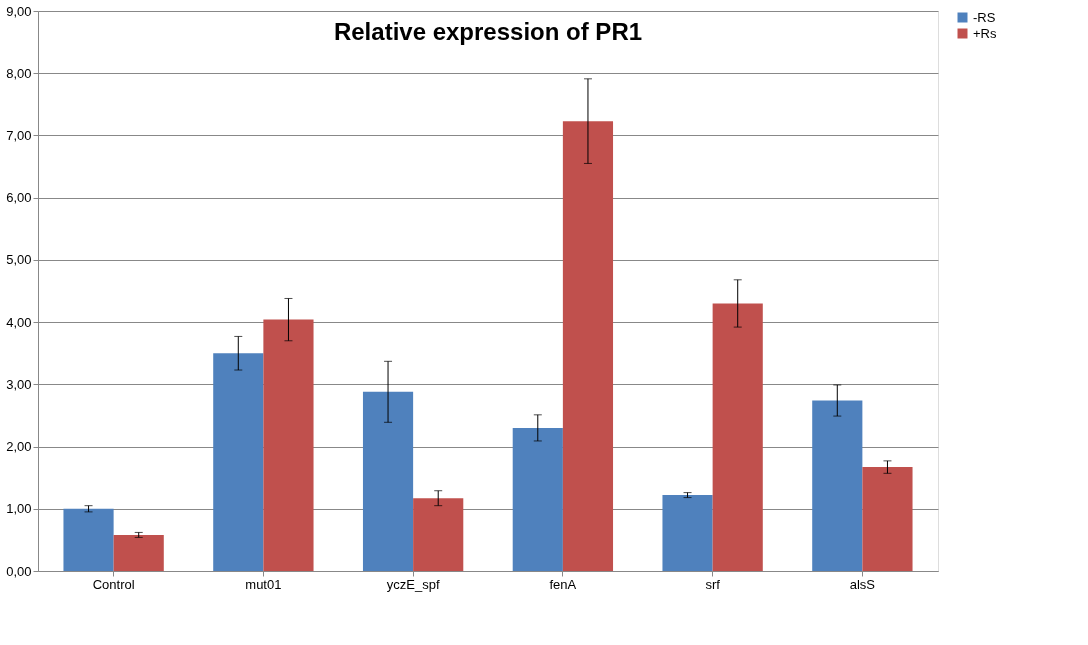 This screenshot has width=1088, height=645. Describe the element at coordinates (563, 584) in the screenshot. I see `x-tick-label: fenA` at that location.